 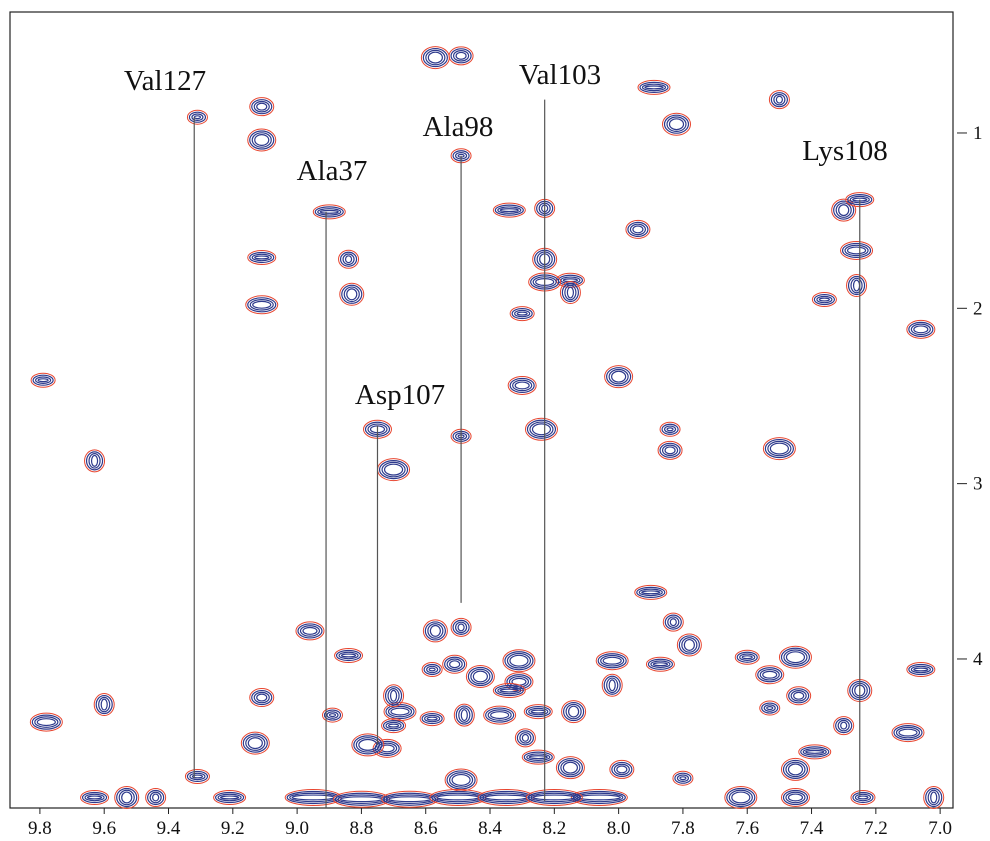 I want to click on assignment-label: Val127, so click(x=165, y=81).